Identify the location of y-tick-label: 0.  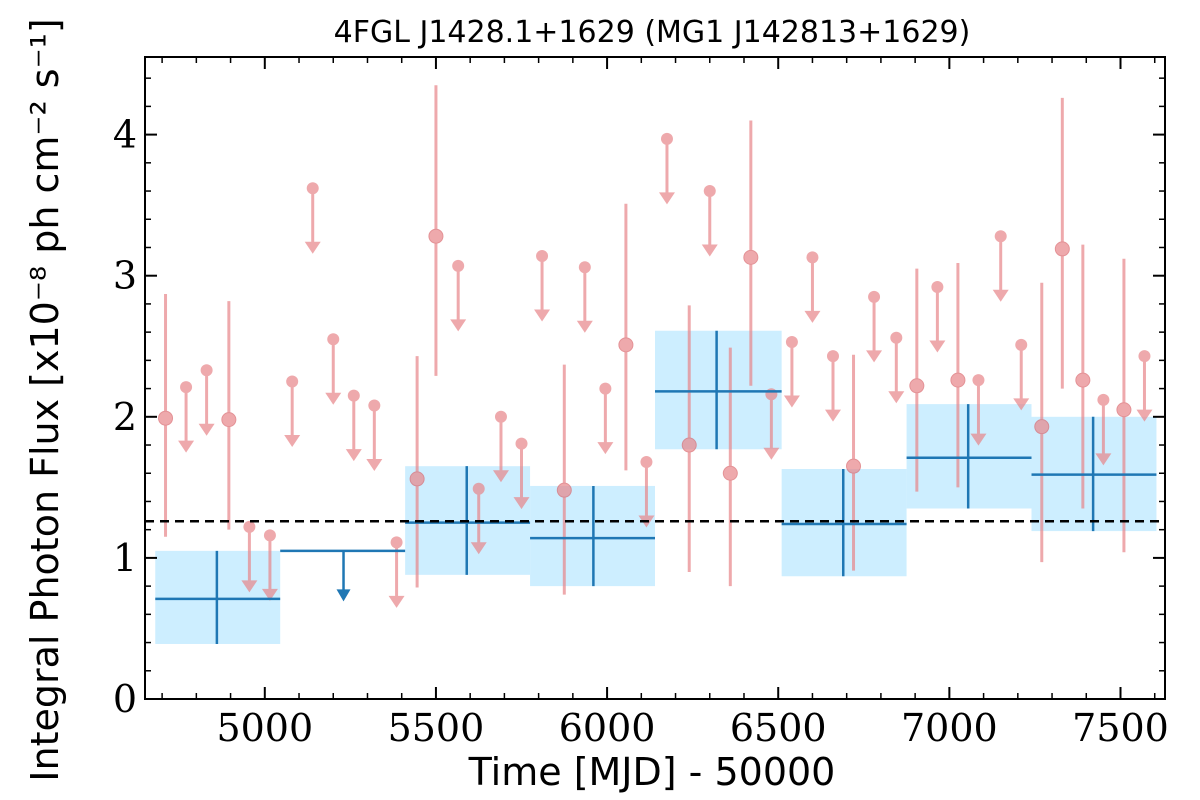
(125, 699).